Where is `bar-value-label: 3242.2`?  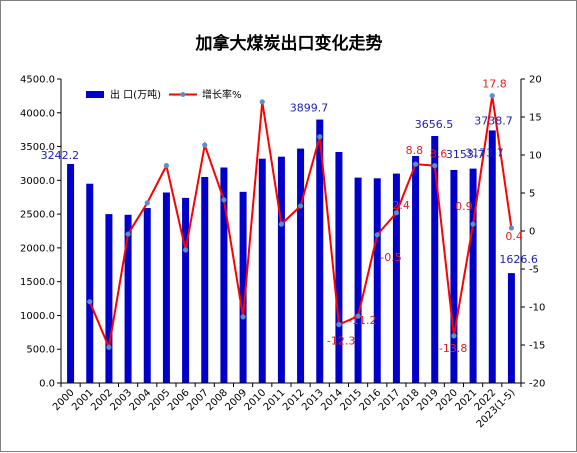
bar-value-label: 3242.2 is located at coordinates (60, 155).